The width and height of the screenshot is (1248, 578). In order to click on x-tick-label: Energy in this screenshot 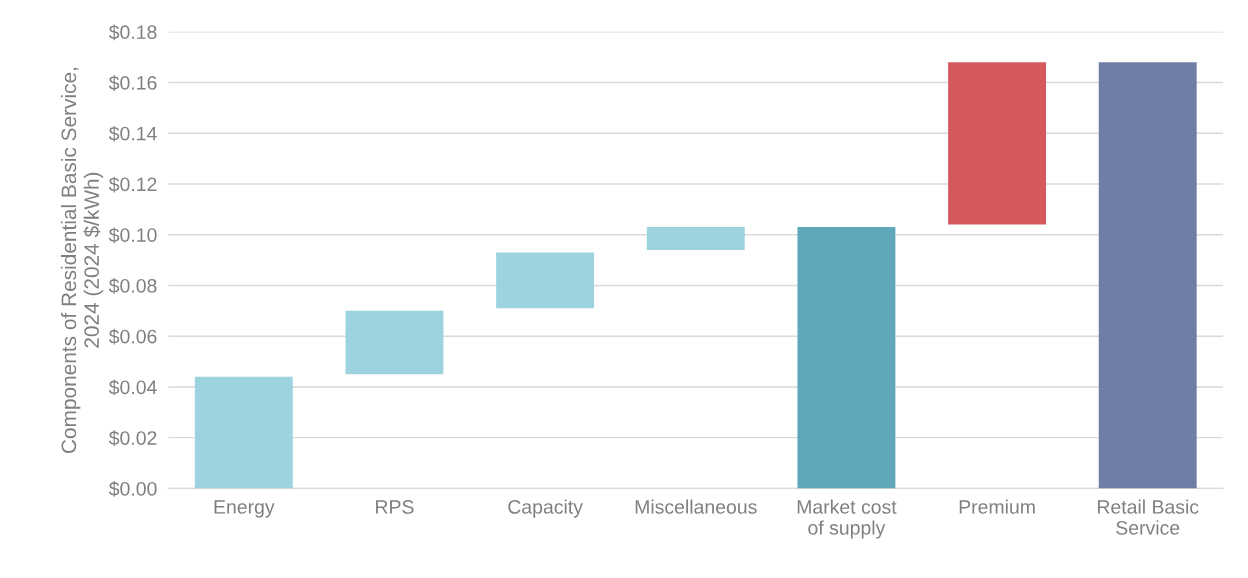, I will do `click(244, 509)`.